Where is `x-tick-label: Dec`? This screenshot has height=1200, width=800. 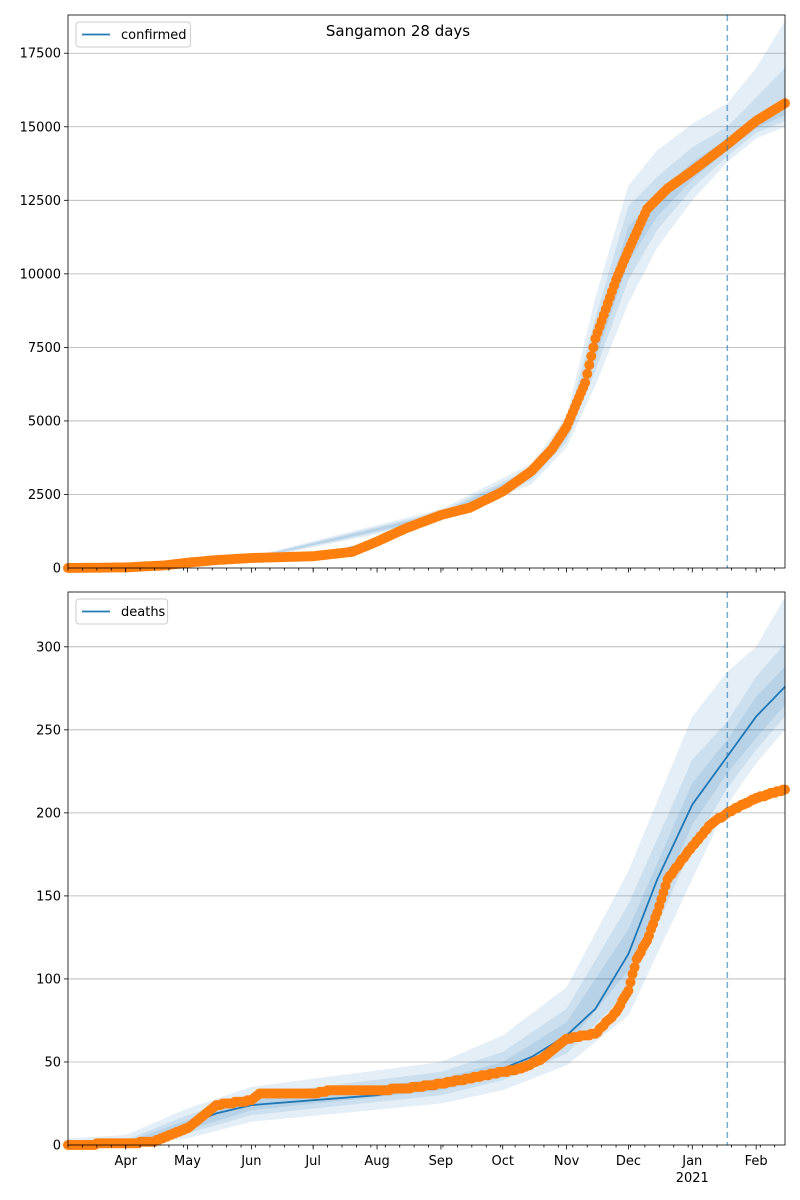
x-tick-label: Dec is located at coordinates (628, 1161).